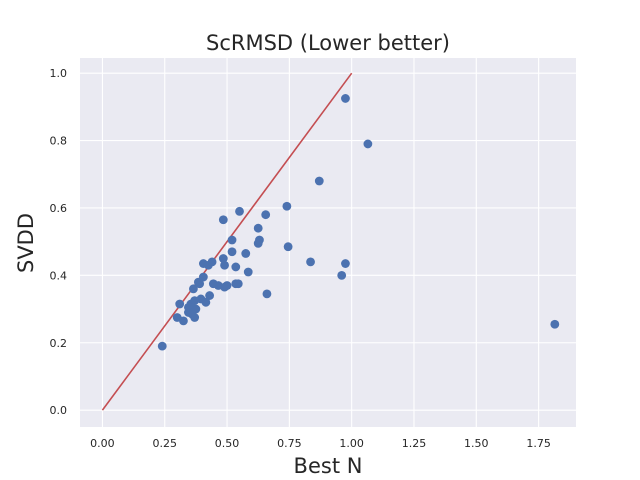 This screenshot has height=480, width=640. Describe the element at coordinates (59, 242) in the screenshot. I see `y-tick-labels: 0.0 0.2 0.4 0.6 0.8 1.0` at that location.